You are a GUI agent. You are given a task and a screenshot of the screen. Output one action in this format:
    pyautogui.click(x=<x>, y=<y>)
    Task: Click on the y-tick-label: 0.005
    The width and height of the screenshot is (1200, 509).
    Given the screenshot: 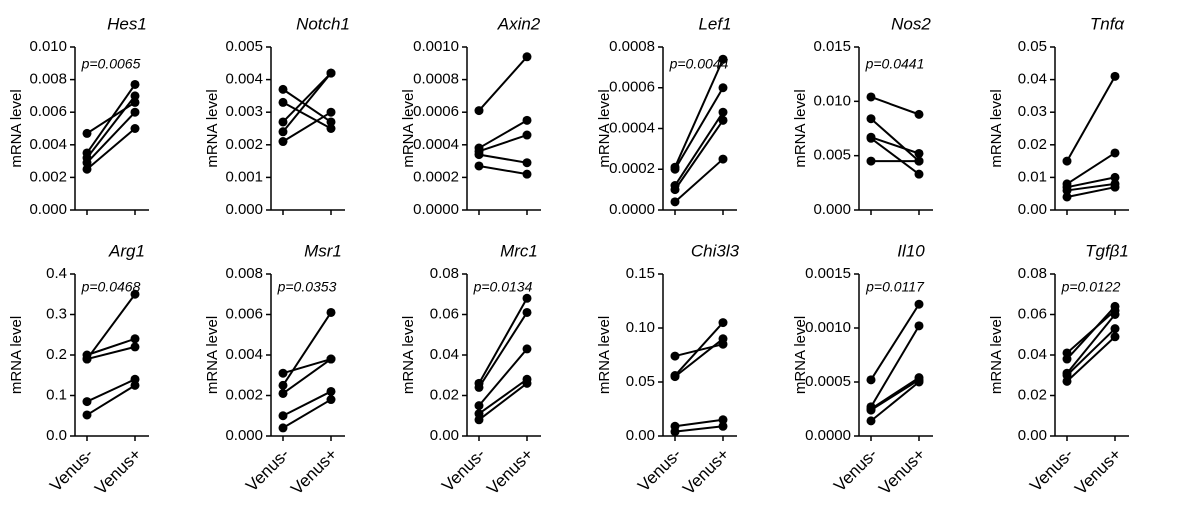 What is the action you would take?
    pyautogui.click(x=832, y=155)
    